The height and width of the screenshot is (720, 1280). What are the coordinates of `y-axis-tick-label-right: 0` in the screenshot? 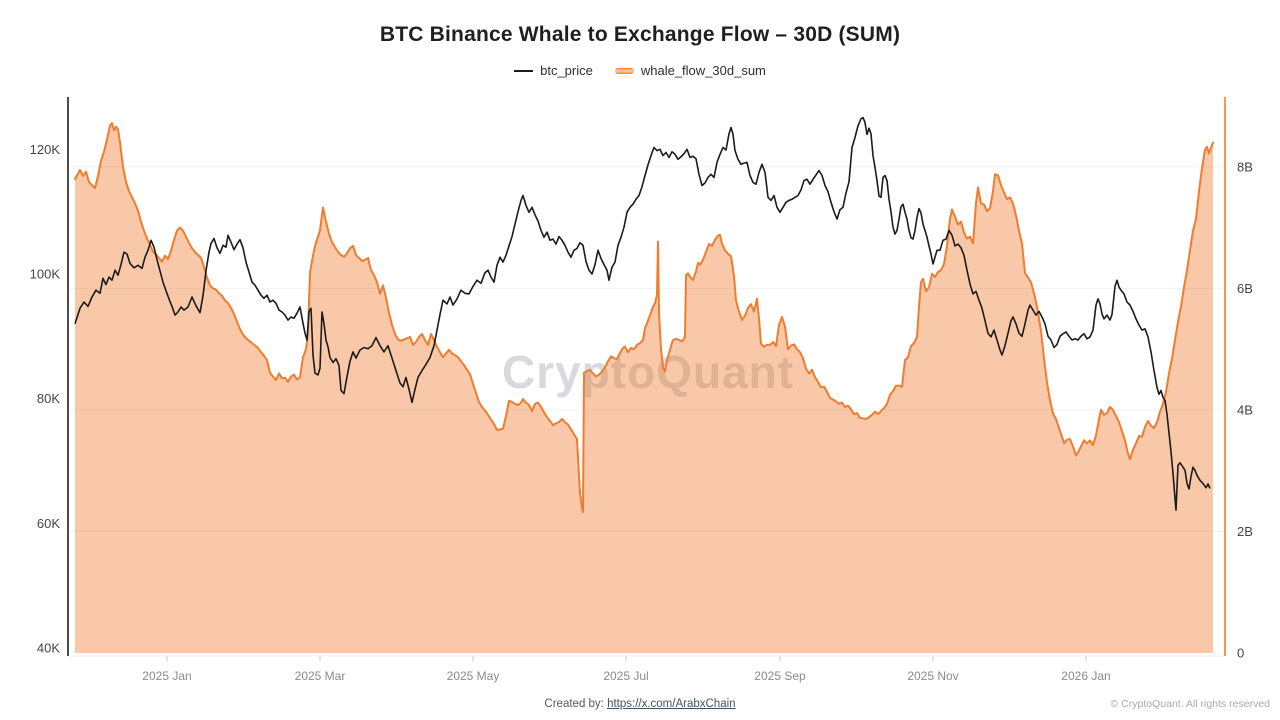 It's located at (1240, 652).